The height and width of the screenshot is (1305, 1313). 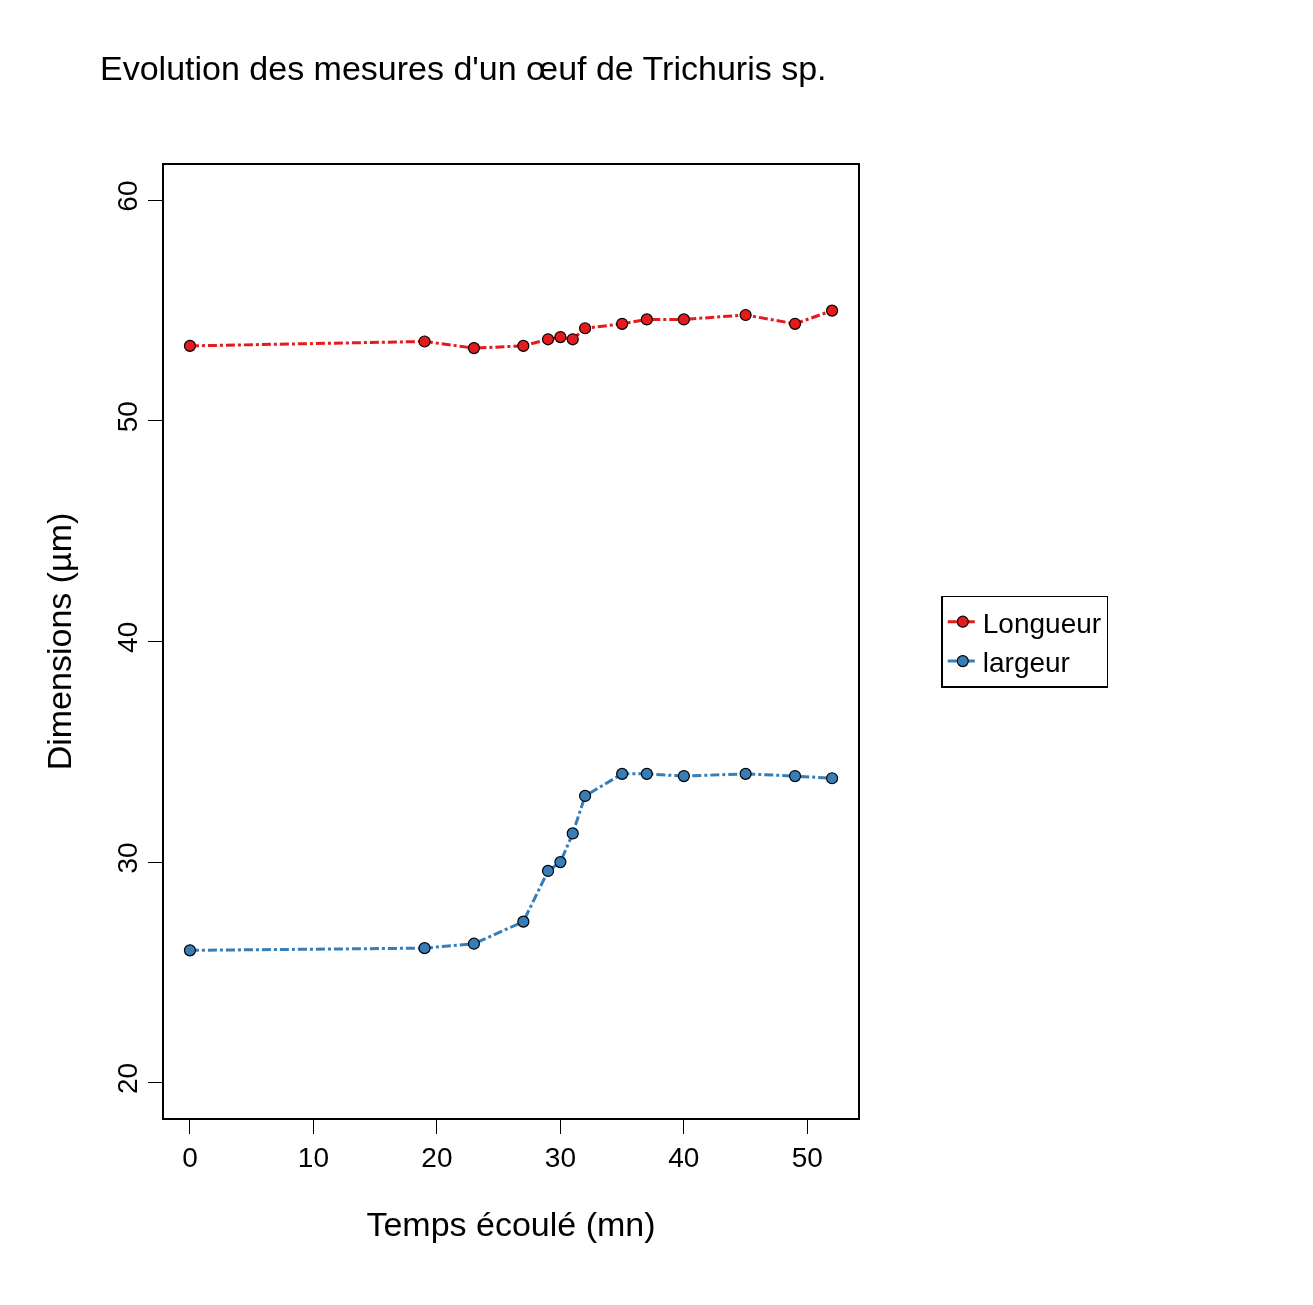 I want to click on x-tick-label: 10, so click(x=313, y=1158).